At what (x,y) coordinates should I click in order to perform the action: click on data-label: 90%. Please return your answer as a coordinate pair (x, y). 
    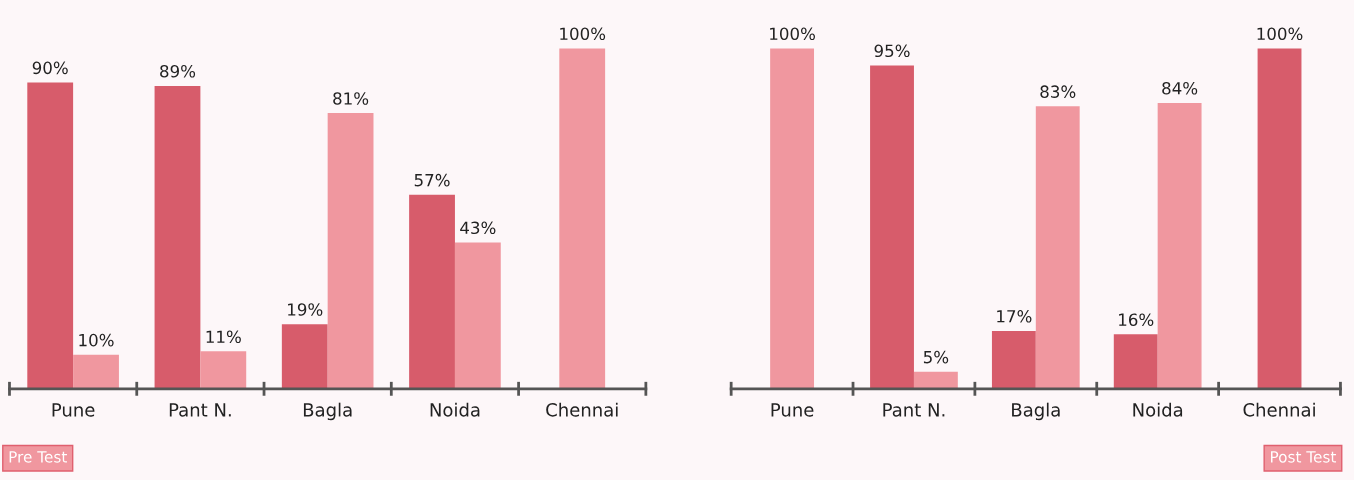
    Looking at the image, I should click on (50, 68).